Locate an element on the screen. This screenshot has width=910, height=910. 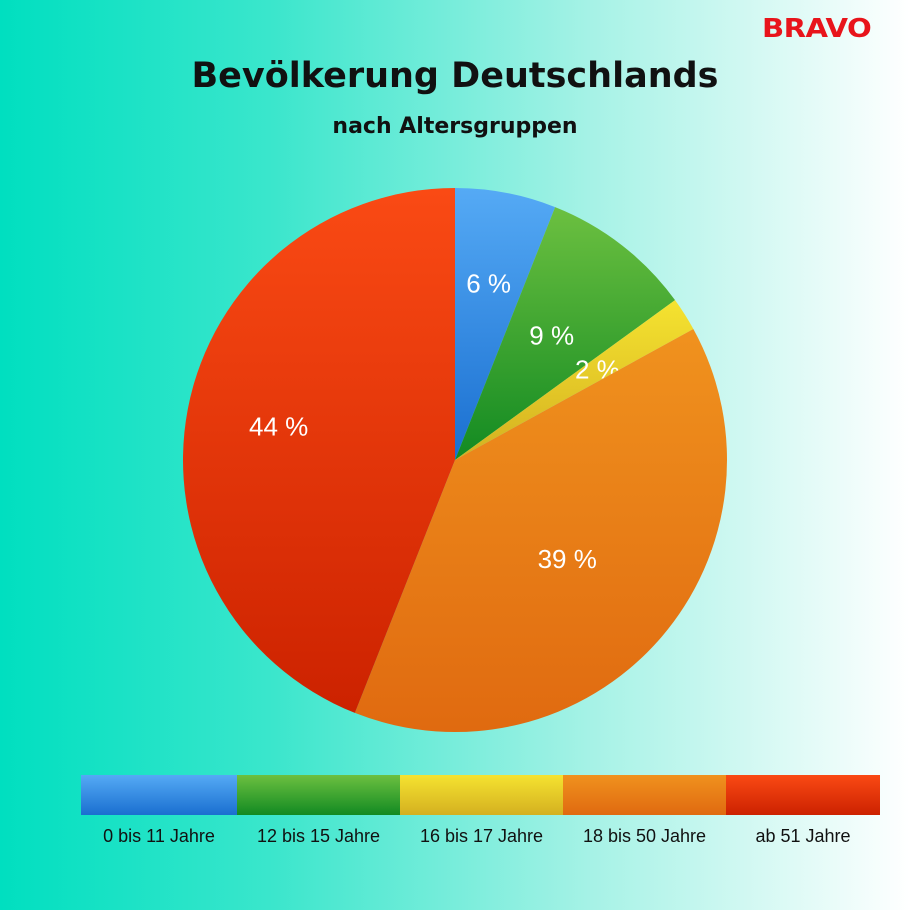
data-label: 6 % is located at coordinates (488, 284).